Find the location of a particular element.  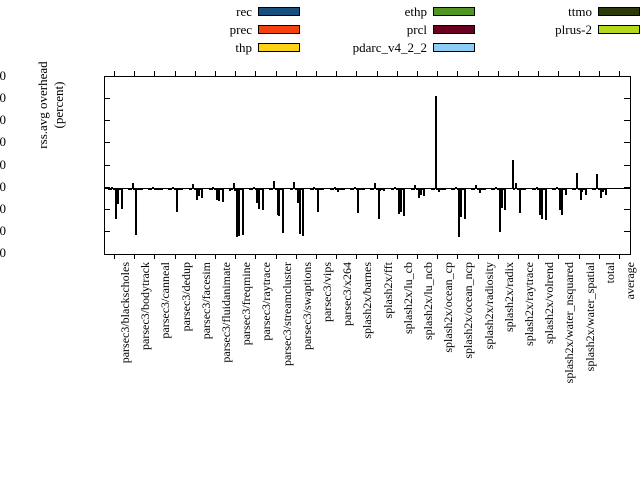

legend-entry-ttmo: ttmo is located at coordinates (565, 12).